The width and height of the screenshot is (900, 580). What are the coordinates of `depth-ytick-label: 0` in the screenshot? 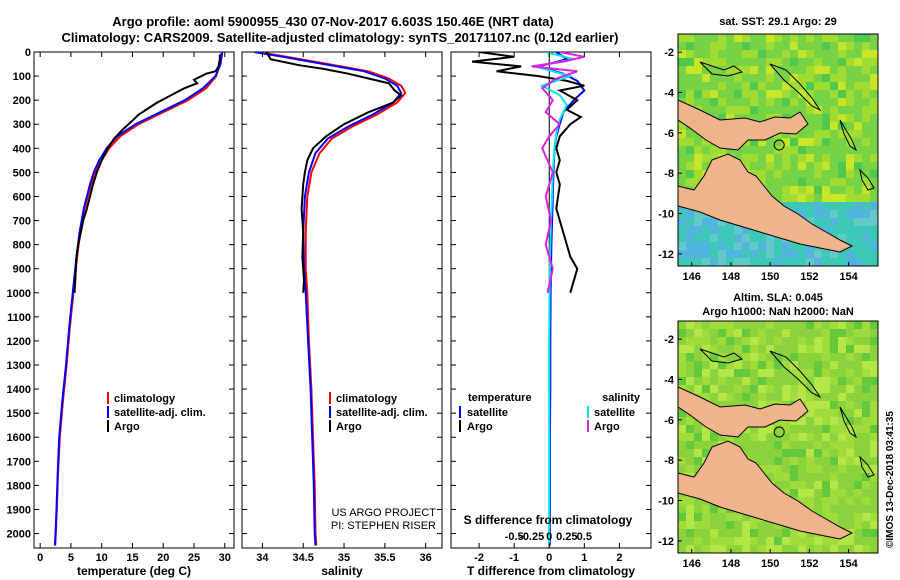 It's located at (28, 53).